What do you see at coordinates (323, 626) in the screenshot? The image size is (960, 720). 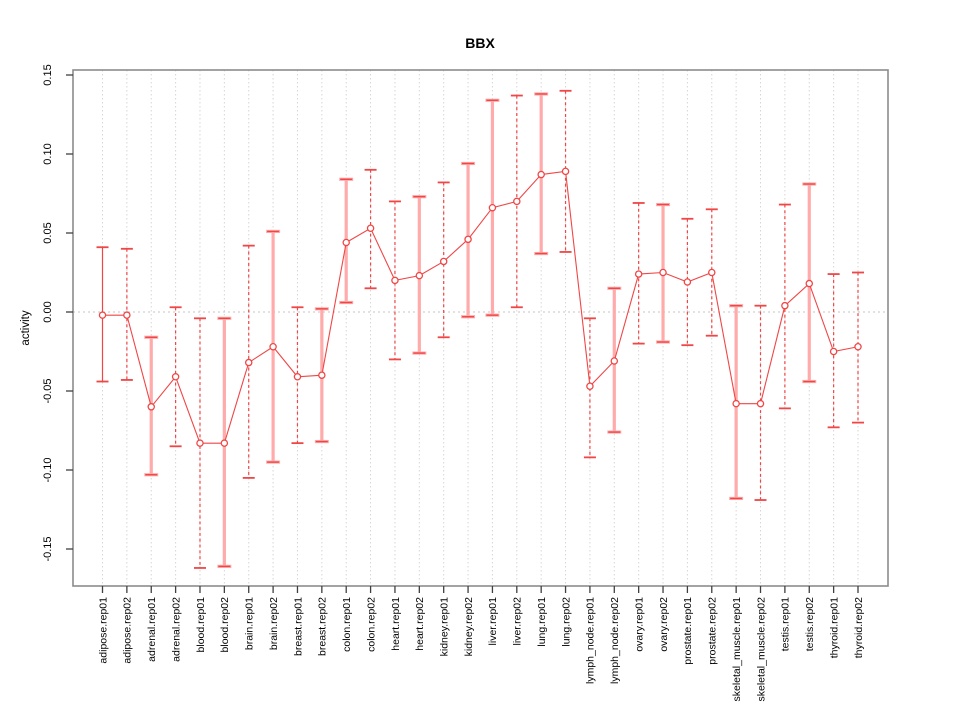 I see `x-tick-label: breast.rep02` at bounding box center [323, 626].